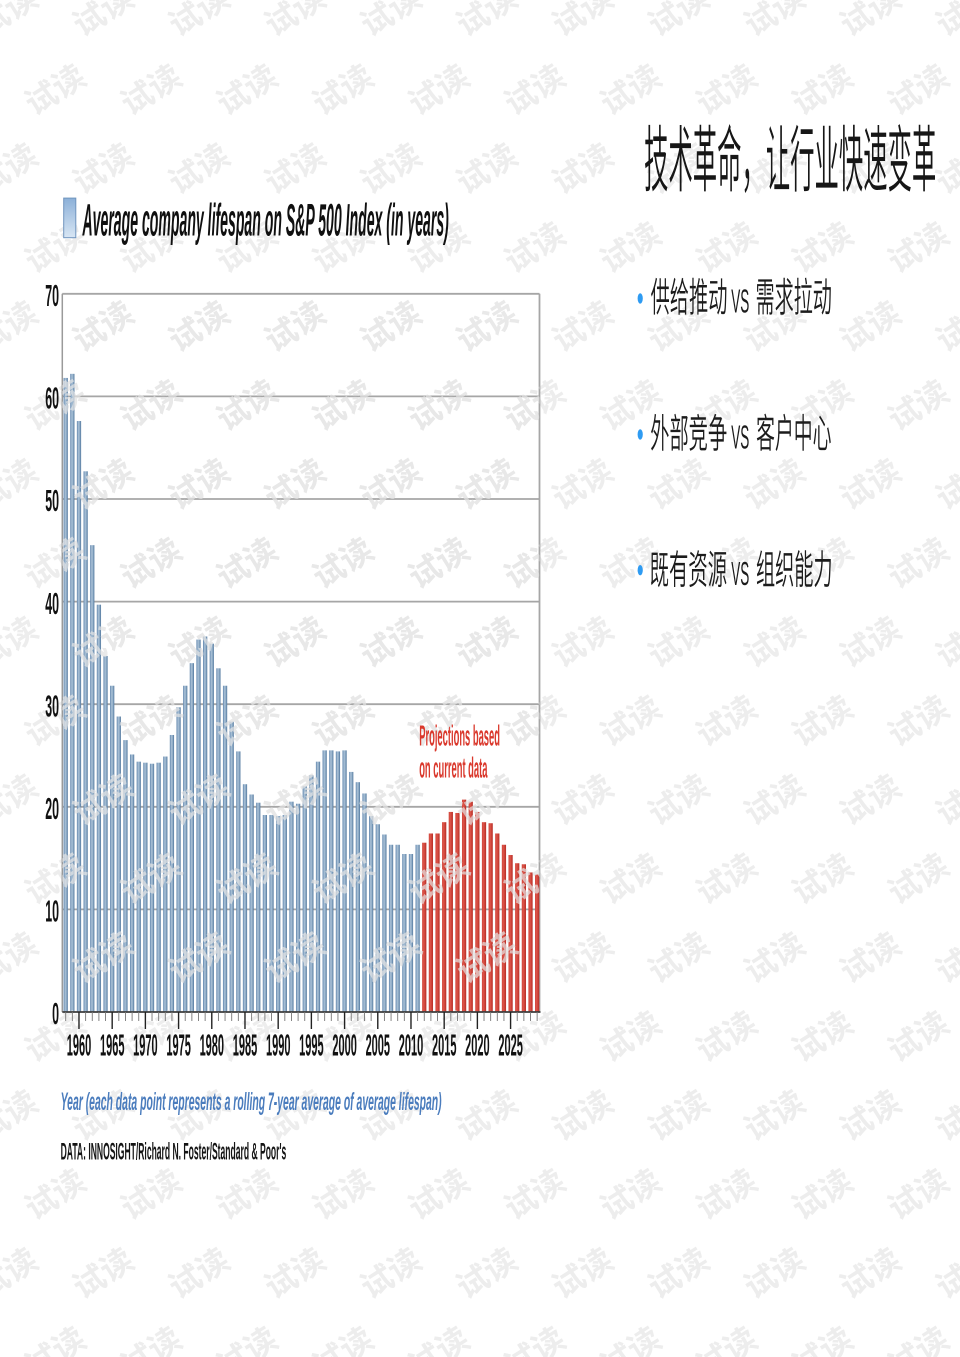 This screenshot has height=1357, width=960. What do you see at coordinates (344, 1045) in the screenshot?
I see `svg-text: 2000` at bounding box center [344, 1045].